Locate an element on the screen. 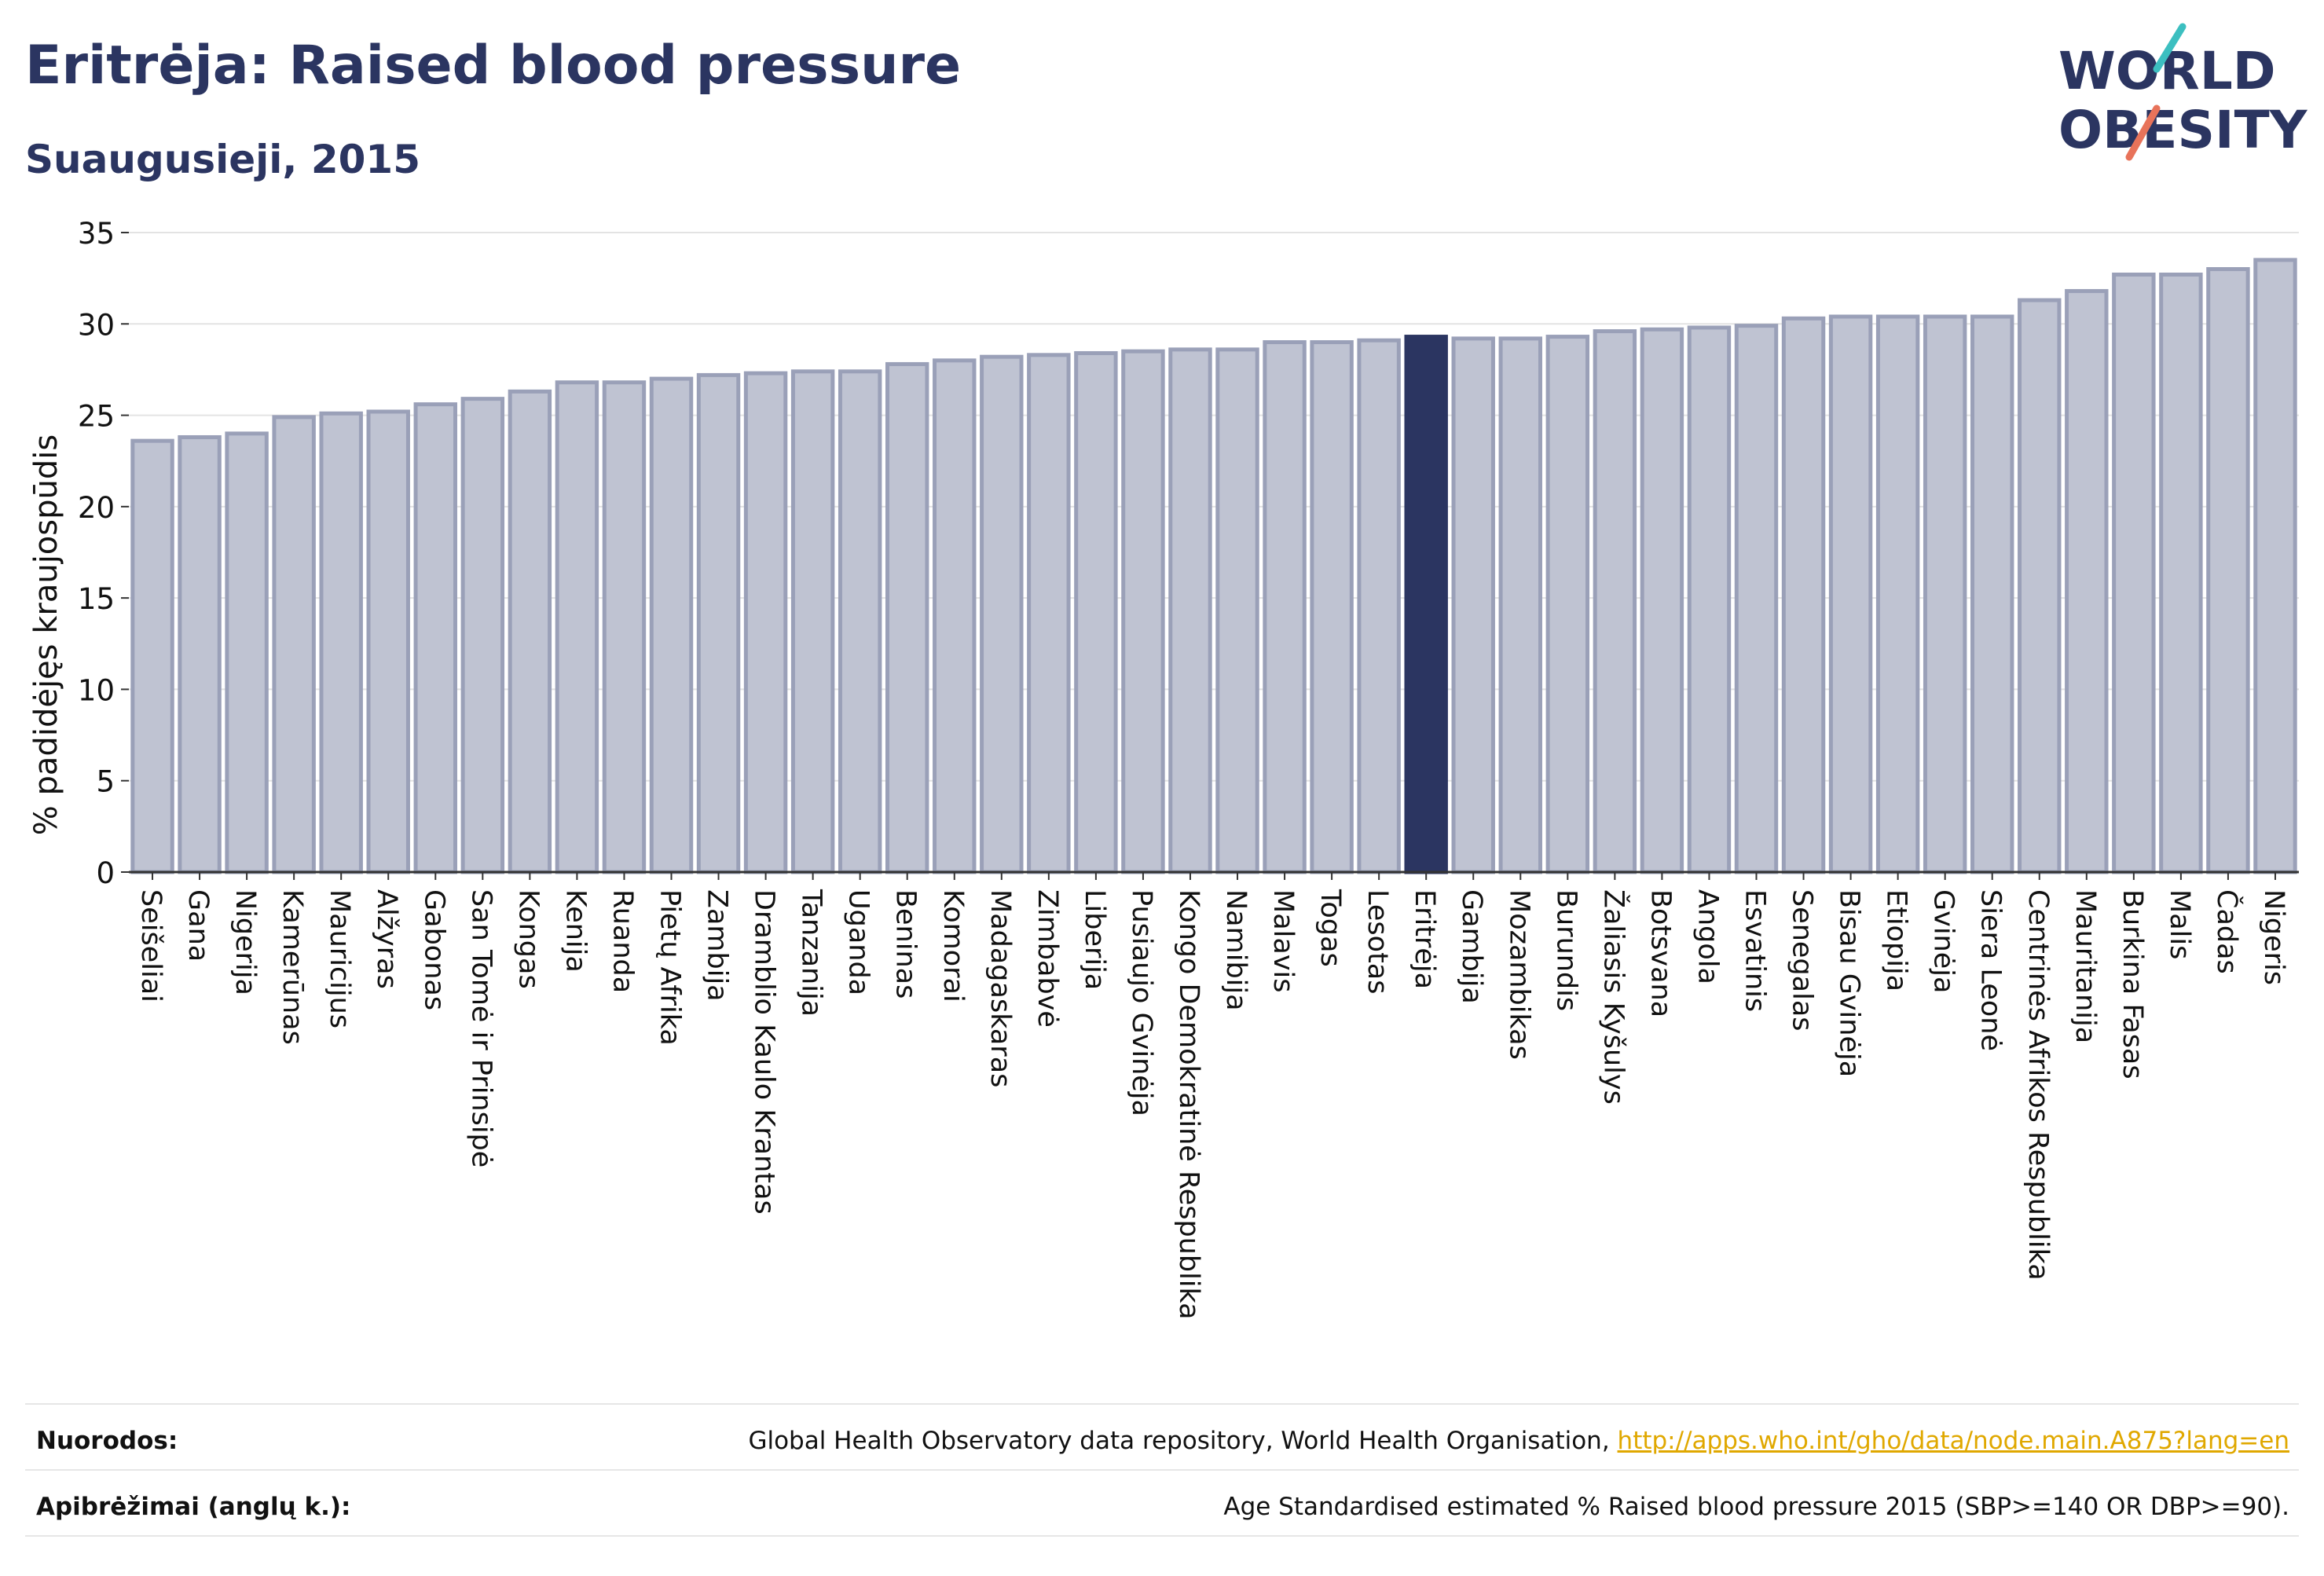 The width and height of the screenshot is (2324, 1576). x-tick-label: Togas is located at coordinates (1330, 928).